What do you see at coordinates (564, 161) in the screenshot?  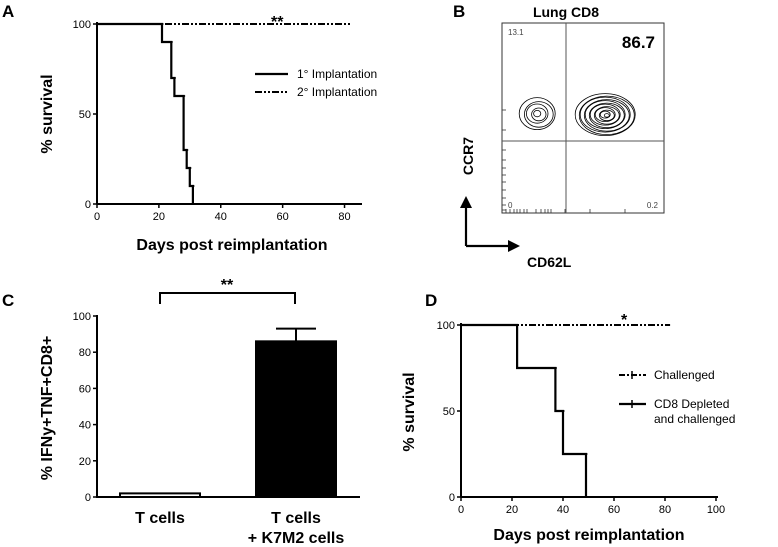 I see `flow-axis-ticks` at bounding box center [564, 161].